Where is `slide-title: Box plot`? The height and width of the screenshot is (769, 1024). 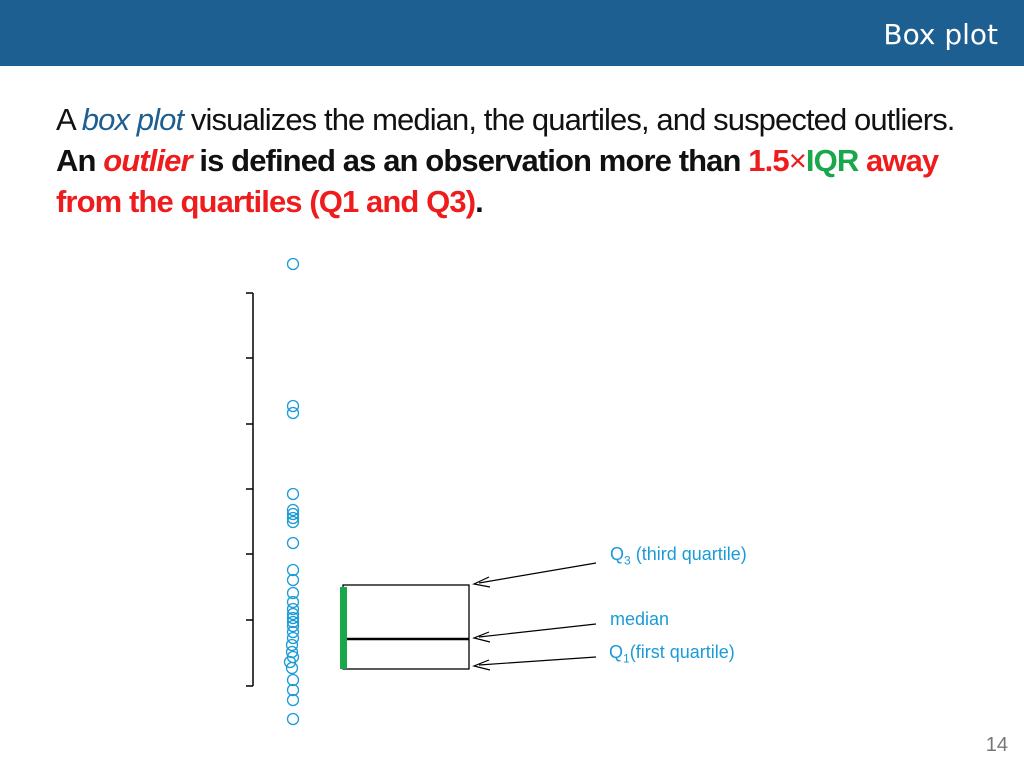
slide-title: Box plot is located at coordinates (940, 34).